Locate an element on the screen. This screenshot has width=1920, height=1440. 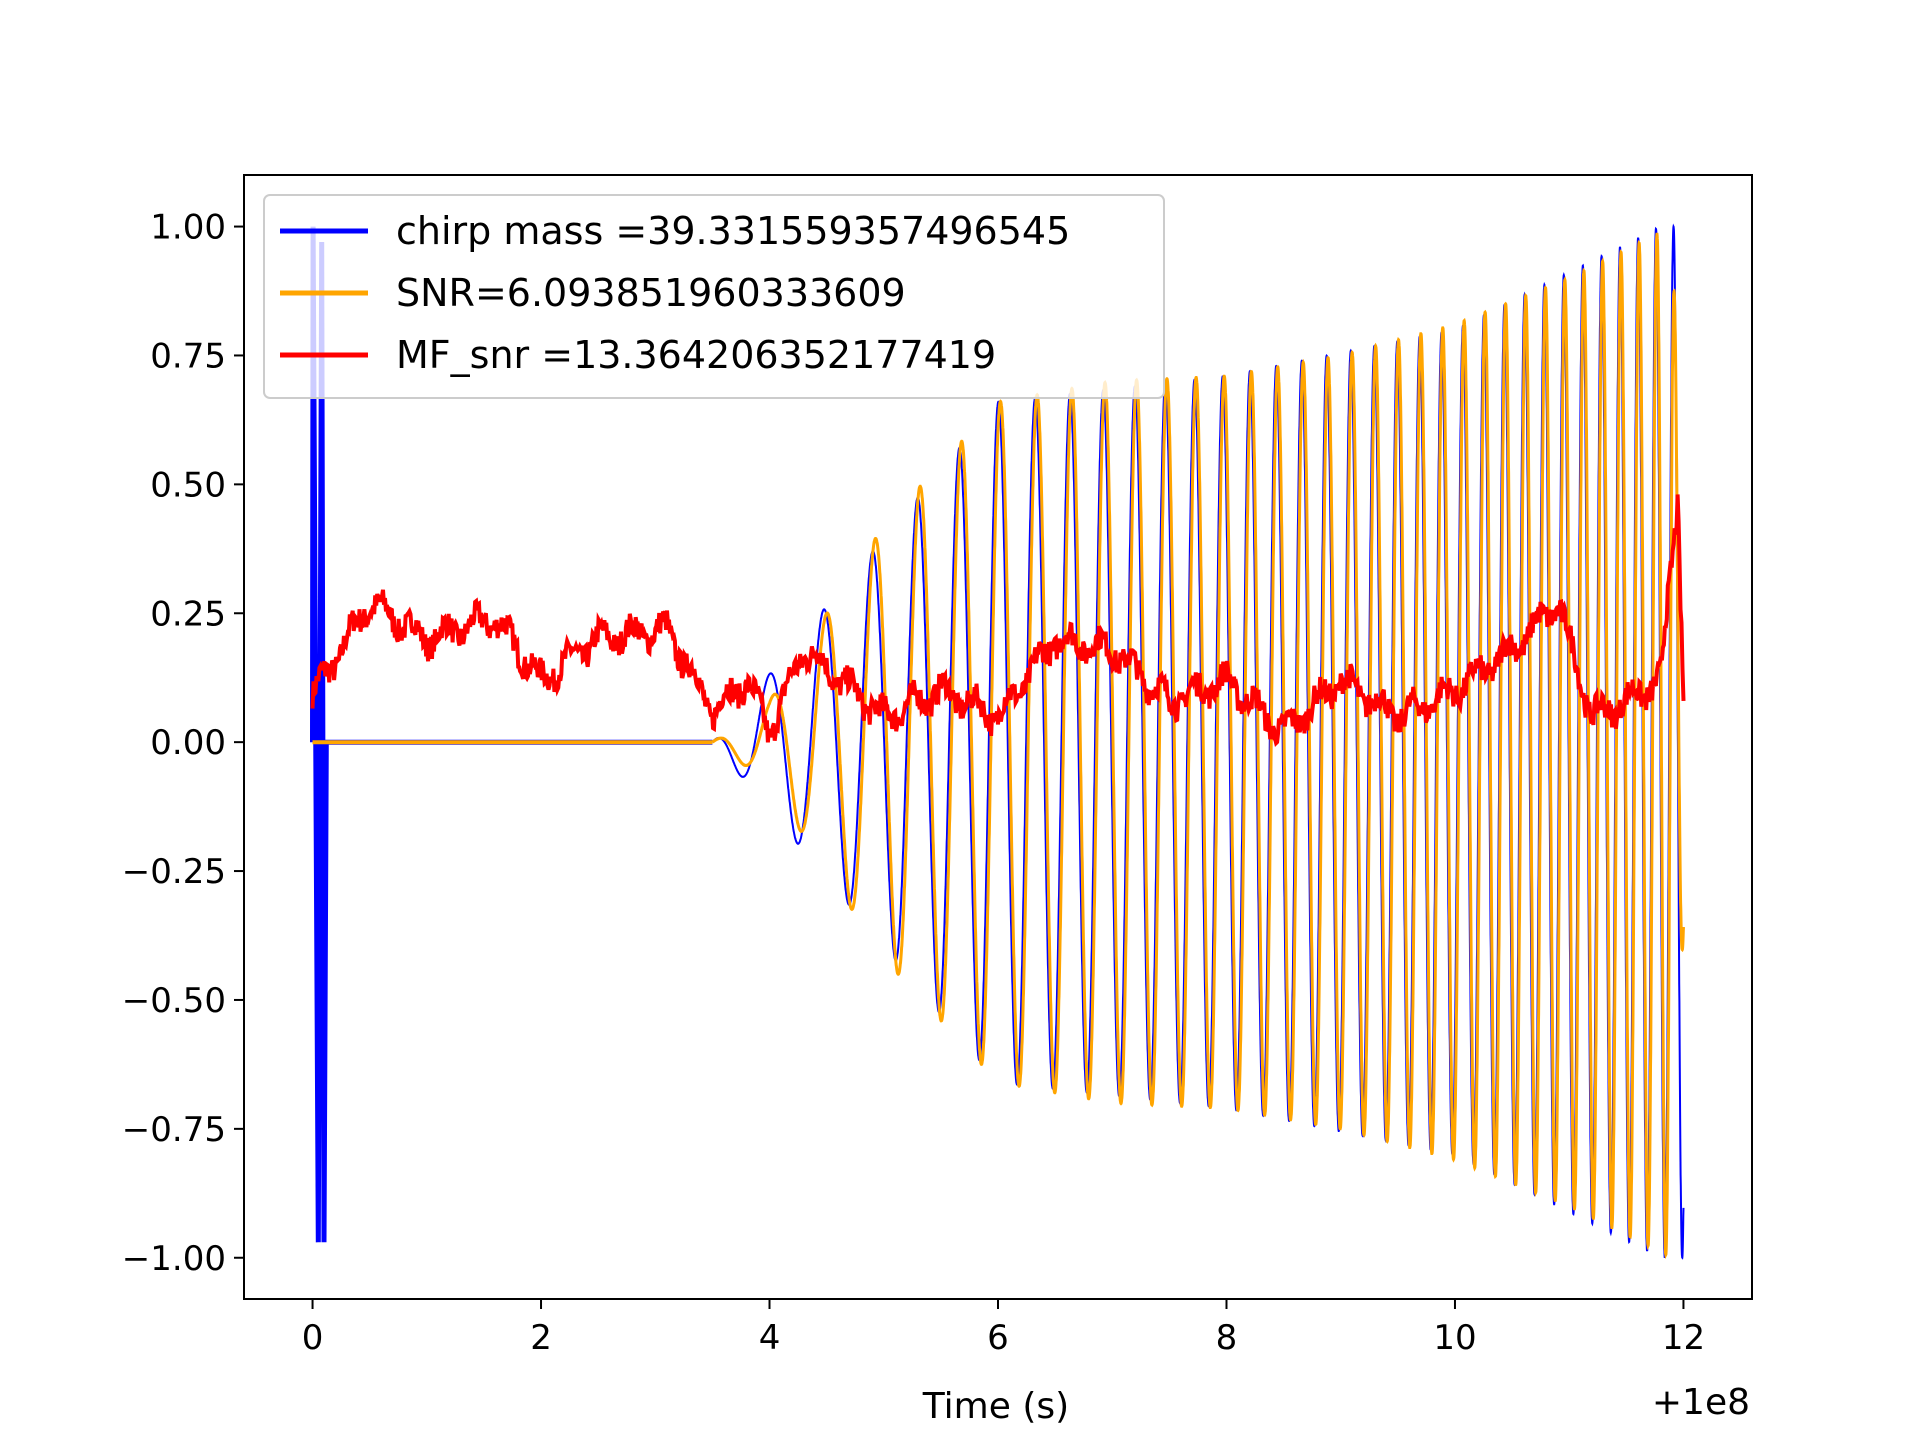
y-tick-label: −0.50 is located at coordinates (174, 1001).